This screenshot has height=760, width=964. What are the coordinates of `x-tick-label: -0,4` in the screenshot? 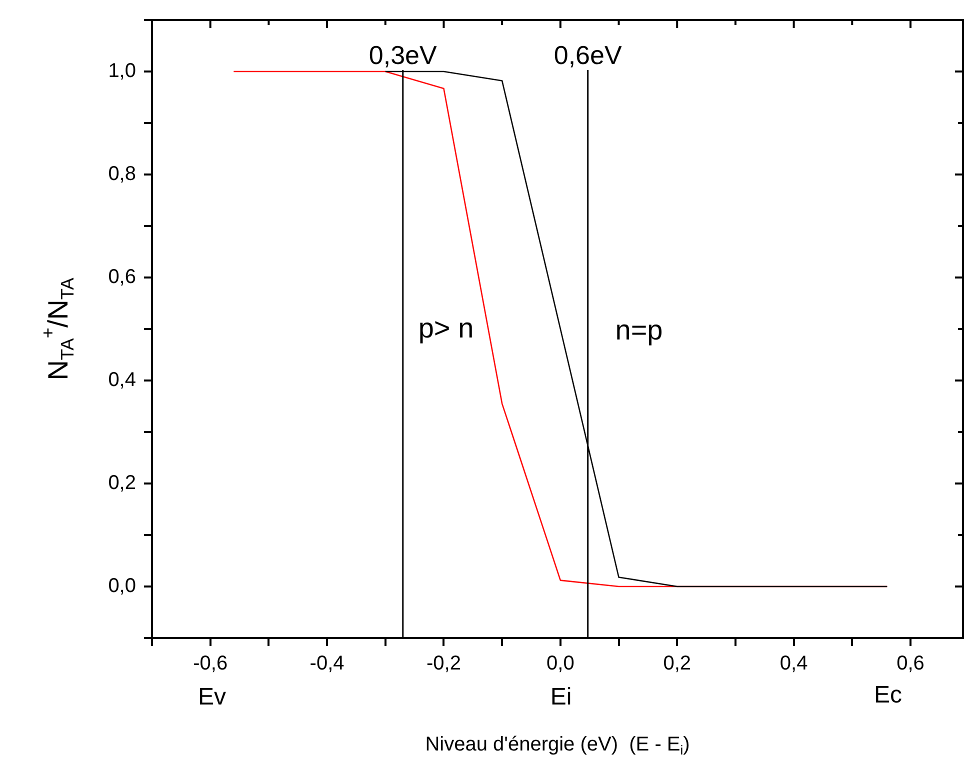 It's located at (327, 663).